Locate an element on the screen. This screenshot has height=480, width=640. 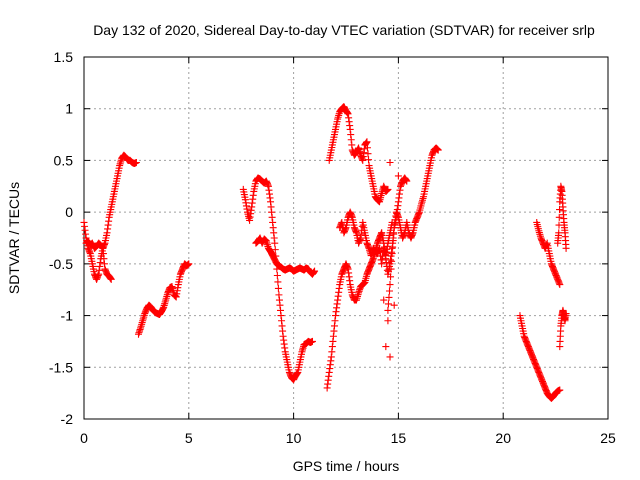
y-tick-label: -0.5 is located at coordinates (61, 264).